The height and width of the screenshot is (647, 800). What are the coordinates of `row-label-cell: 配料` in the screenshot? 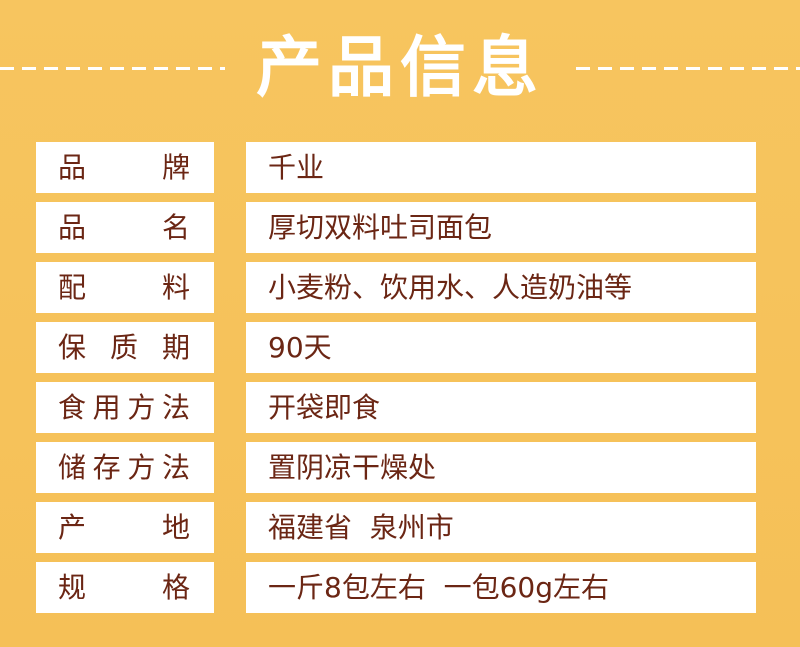 It's located at (125, 287).